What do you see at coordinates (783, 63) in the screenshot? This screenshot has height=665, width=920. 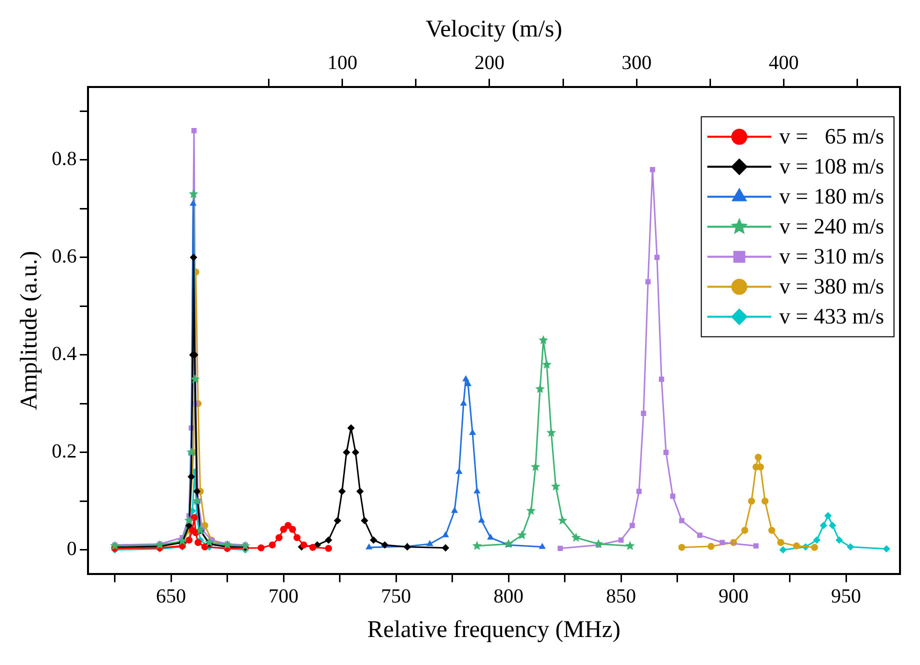 I see `x2-tick-label: 400` at bounding box center [783, 63].